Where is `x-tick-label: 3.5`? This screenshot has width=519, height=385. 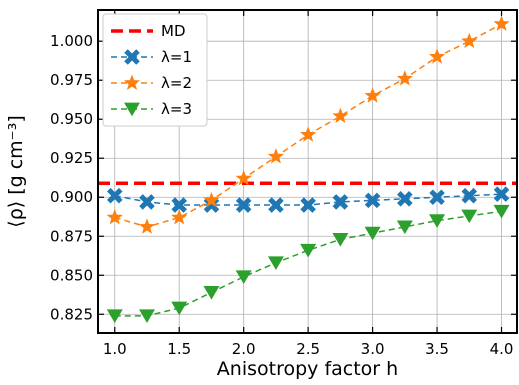
x-tick-label: 3.5 is located at coordinates (437, 349).